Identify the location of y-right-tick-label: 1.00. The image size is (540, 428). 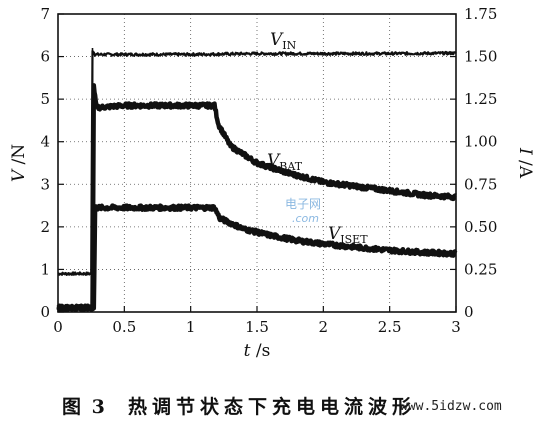
(480, 142).